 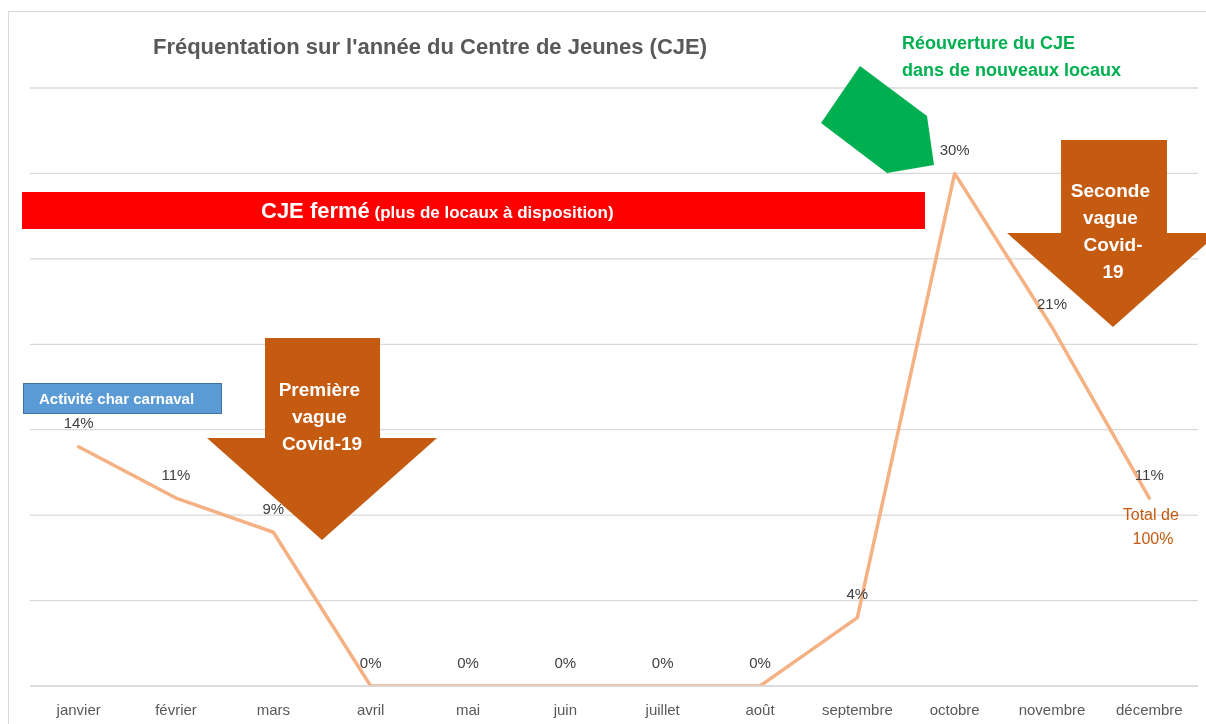 I want to click on text: Réouverture du CJE dans de nouveaux locaux, so click(x=1012, y=57).